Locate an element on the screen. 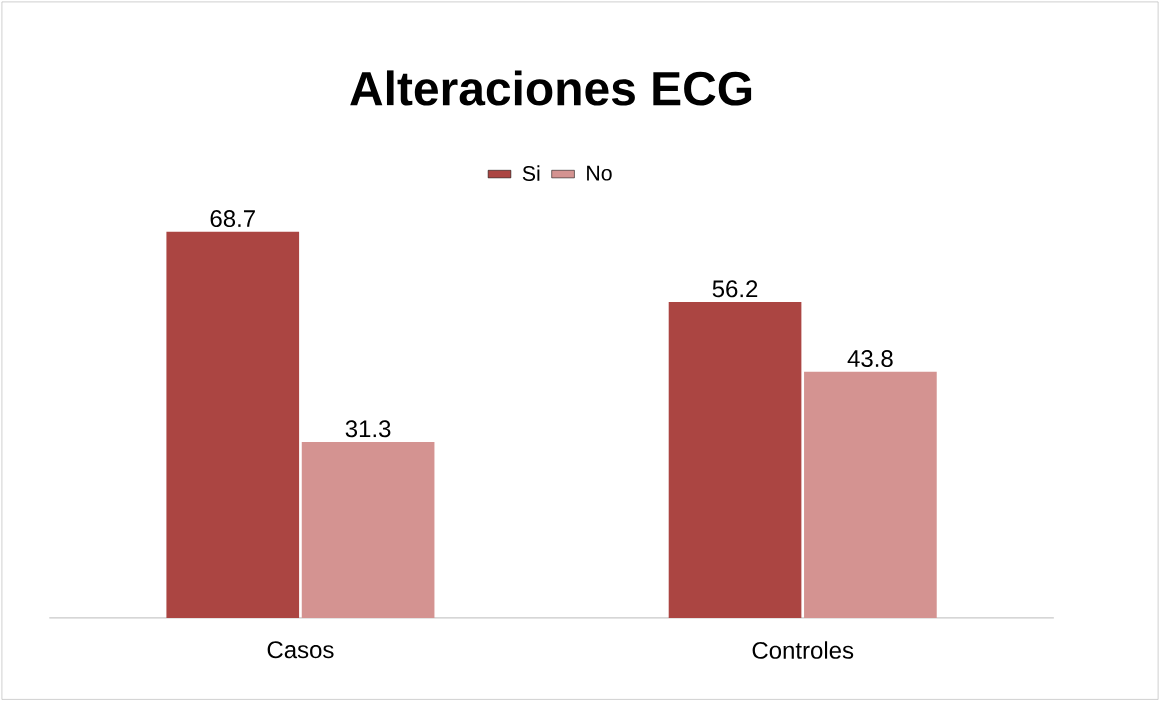  data-label: 43.8 is located at coordinates (870, 358).